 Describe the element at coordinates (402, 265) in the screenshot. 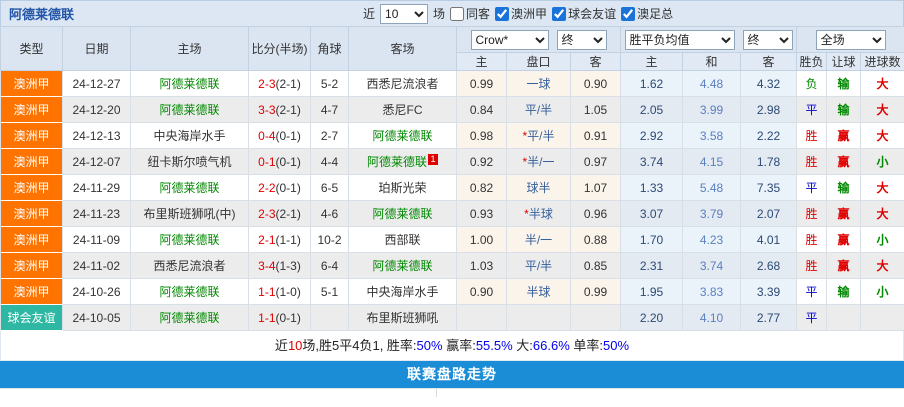

I see `away-team-cell: 阿德莱德联` at that location.